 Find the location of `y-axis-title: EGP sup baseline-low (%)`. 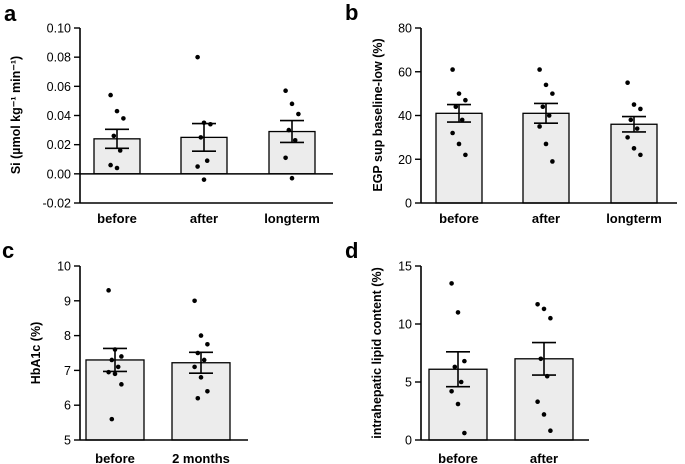

y-axis-title: EGP sup baseline-low (%) is located at coordinates (378, 114).